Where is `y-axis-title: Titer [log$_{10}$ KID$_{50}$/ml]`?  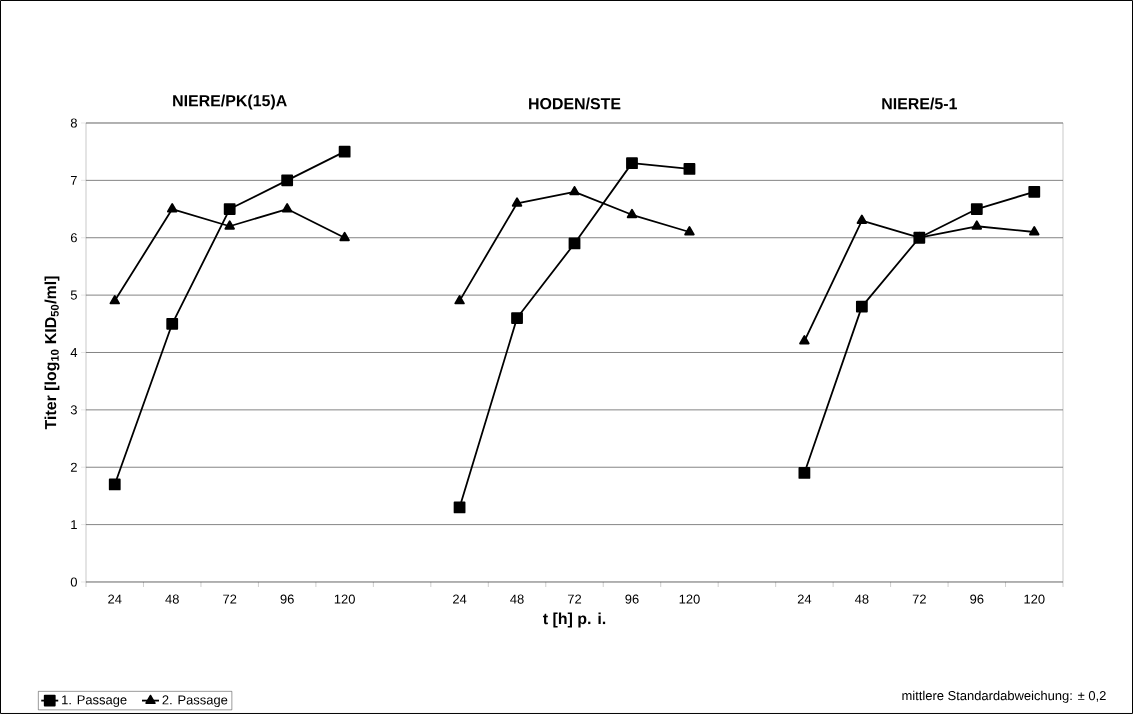
y-axis-title: Titer [log$_{10}$ KID$_{50}$/ml] is located at coordinates (52, 353).